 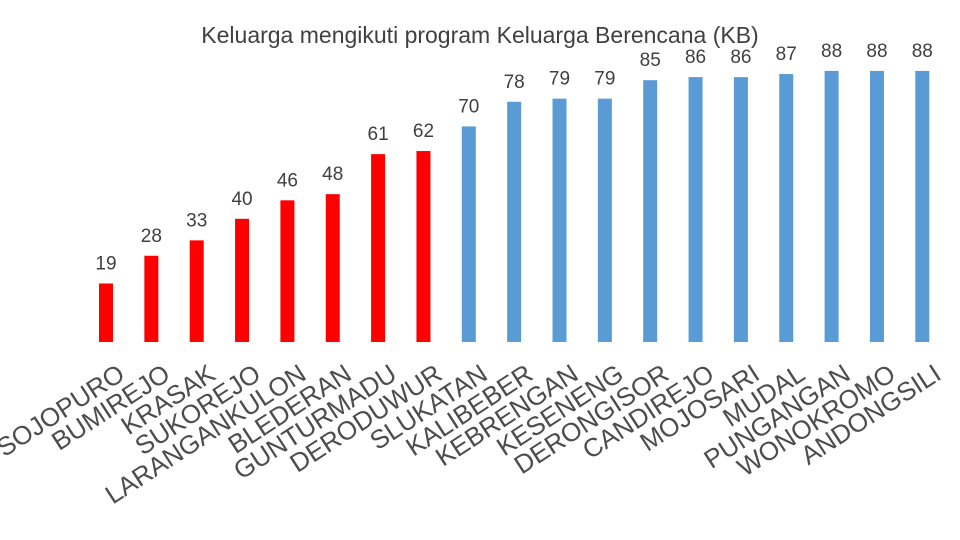 I want to click on value-label: 33, so click(x=196, y=220).